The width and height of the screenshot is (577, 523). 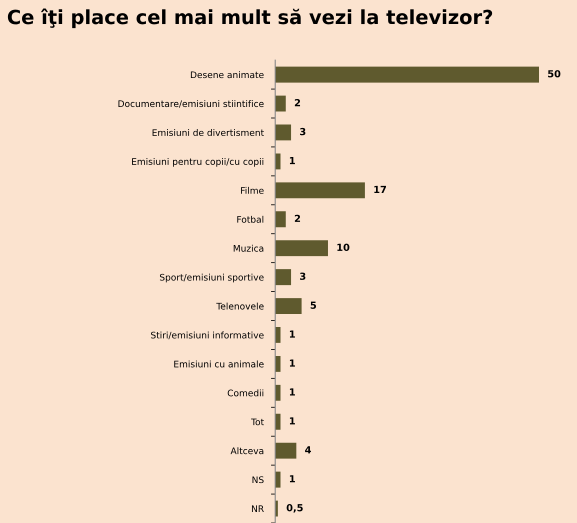 I want to click on y-tick-label: Telenovele, so click(x=240, y=306).